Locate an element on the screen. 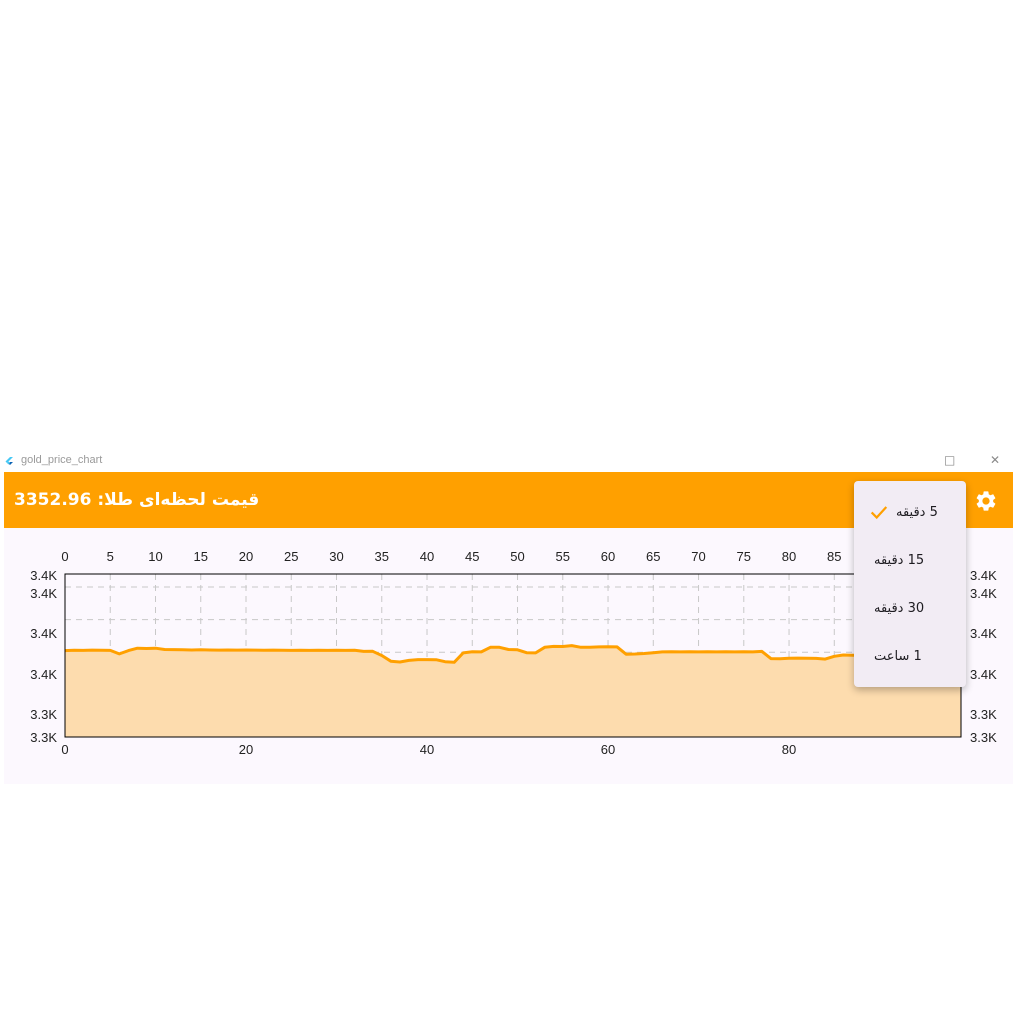 This screenshot has width=1013, height=1013. x-tick-label-top: 10 is located at coordinates (155, 556).